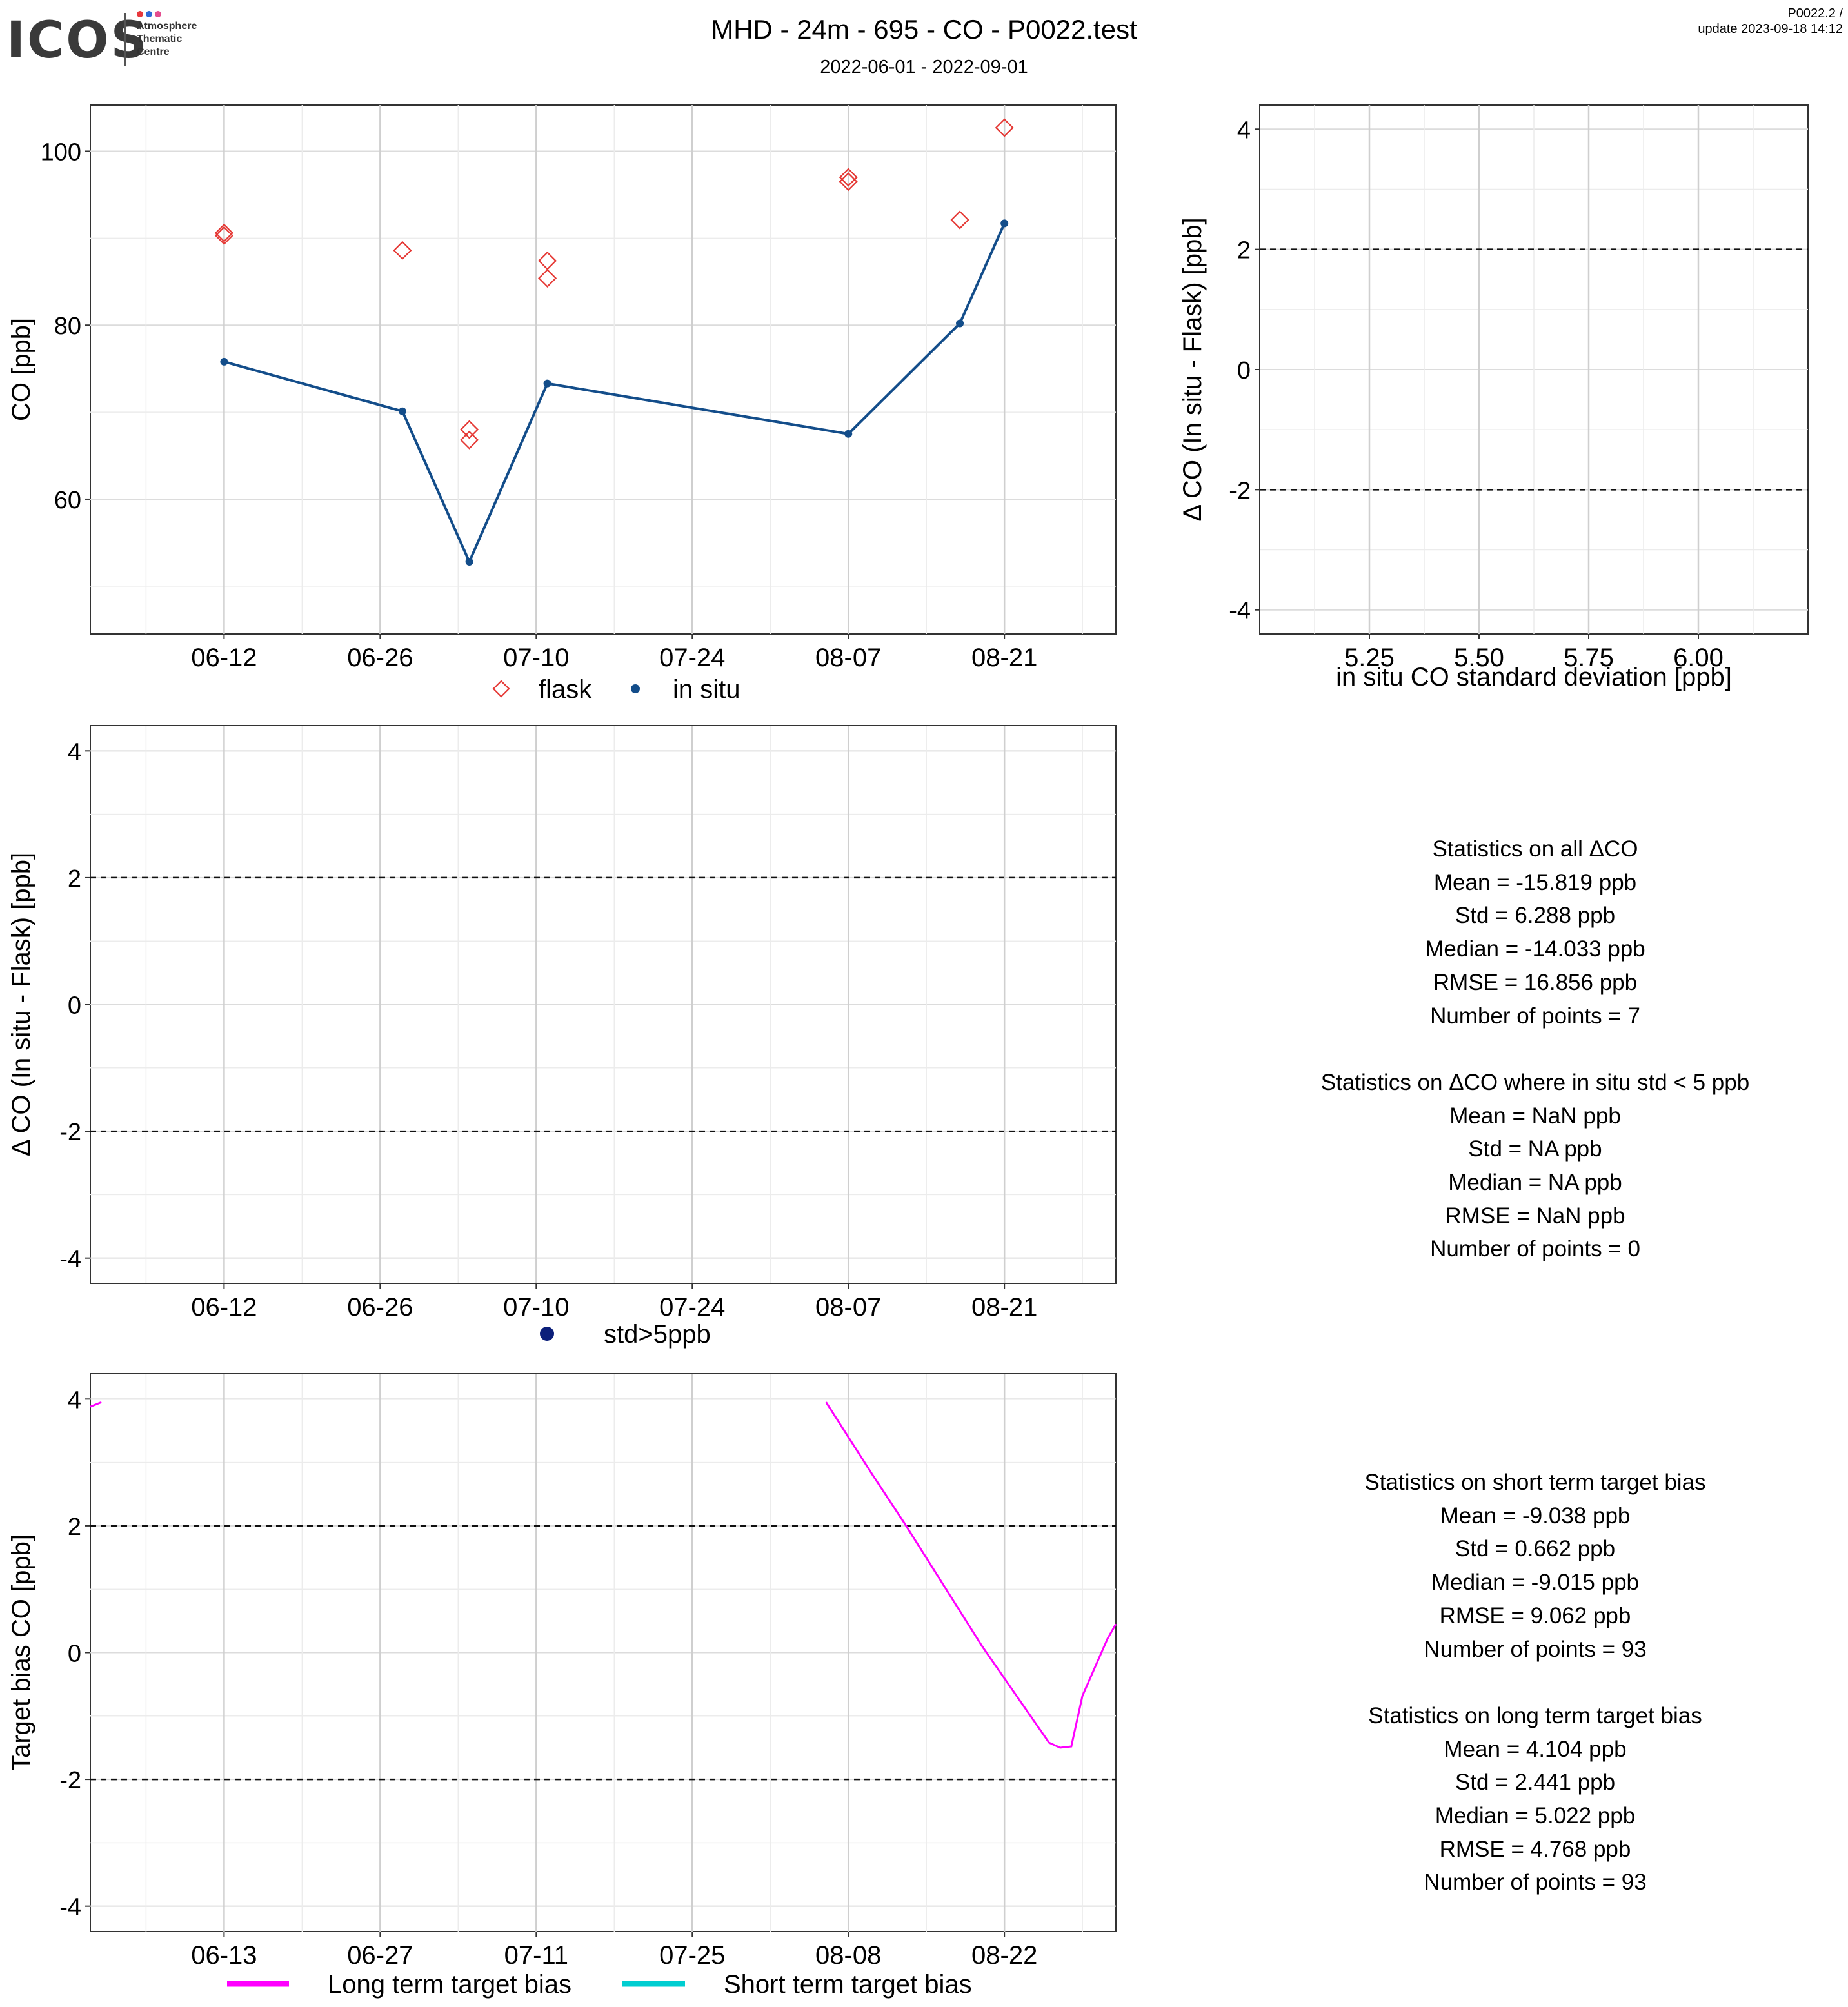 The height and width of the screenshot is (2007, 1848). Describe the element at coordinates (96, 1404) in the screenshot. I see `long-term-bias-line` at that location.